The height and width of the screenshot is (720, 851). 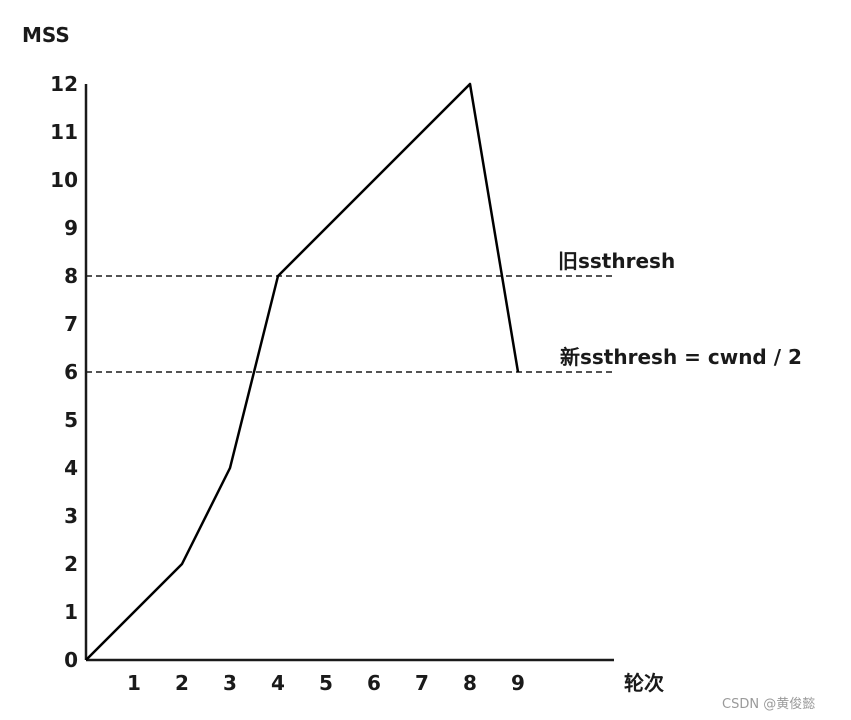 What do you see at coordinates (768, 704) in the screenshot?
I see `watermark: CSDN @黄俊懿` at bounding box center [768, 704].